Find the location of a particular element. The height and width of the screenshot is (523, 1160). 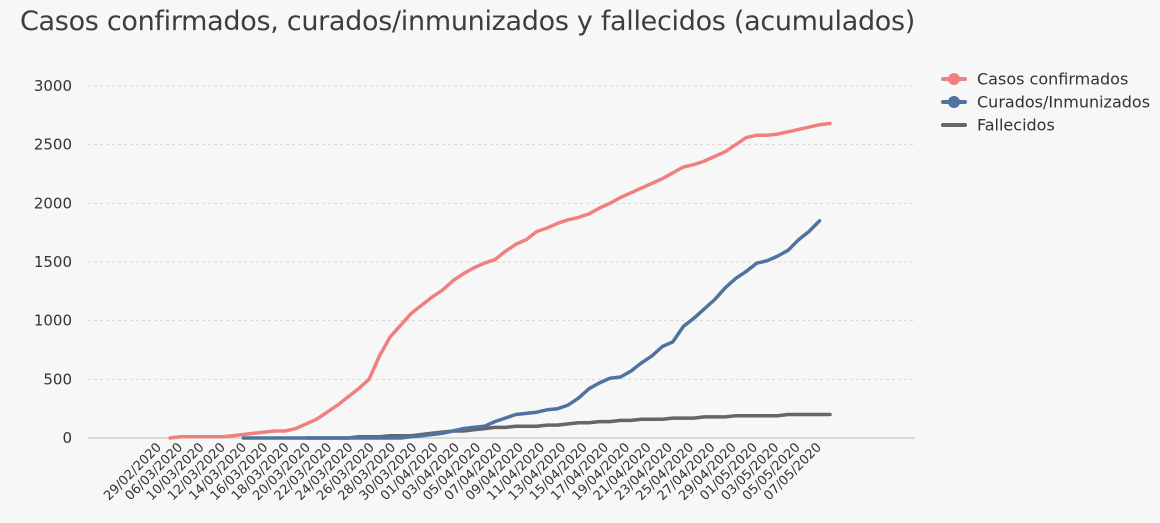

legend-item: Curados/Inmunizados is located at coordinates (1045, 102).